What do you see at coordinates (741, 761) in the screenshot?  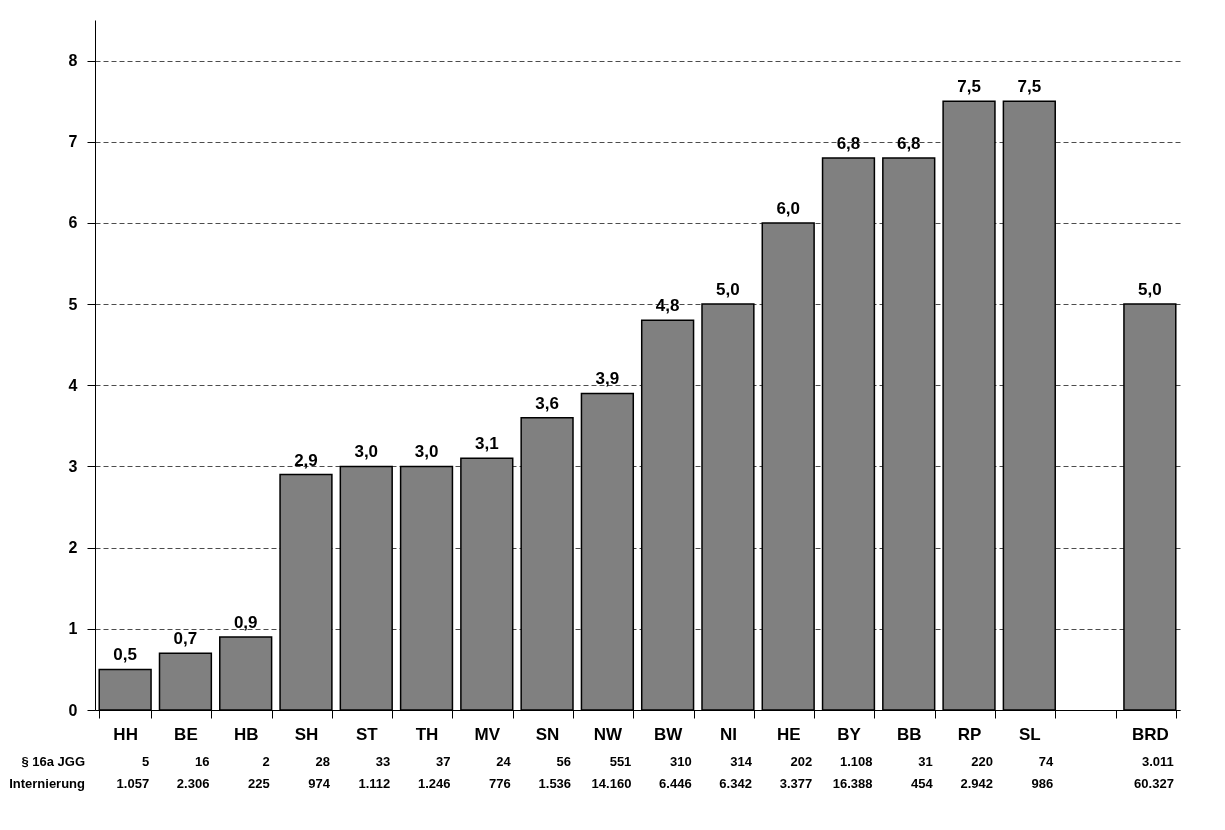 I see `text: 314` at bounding box center [741, 761].